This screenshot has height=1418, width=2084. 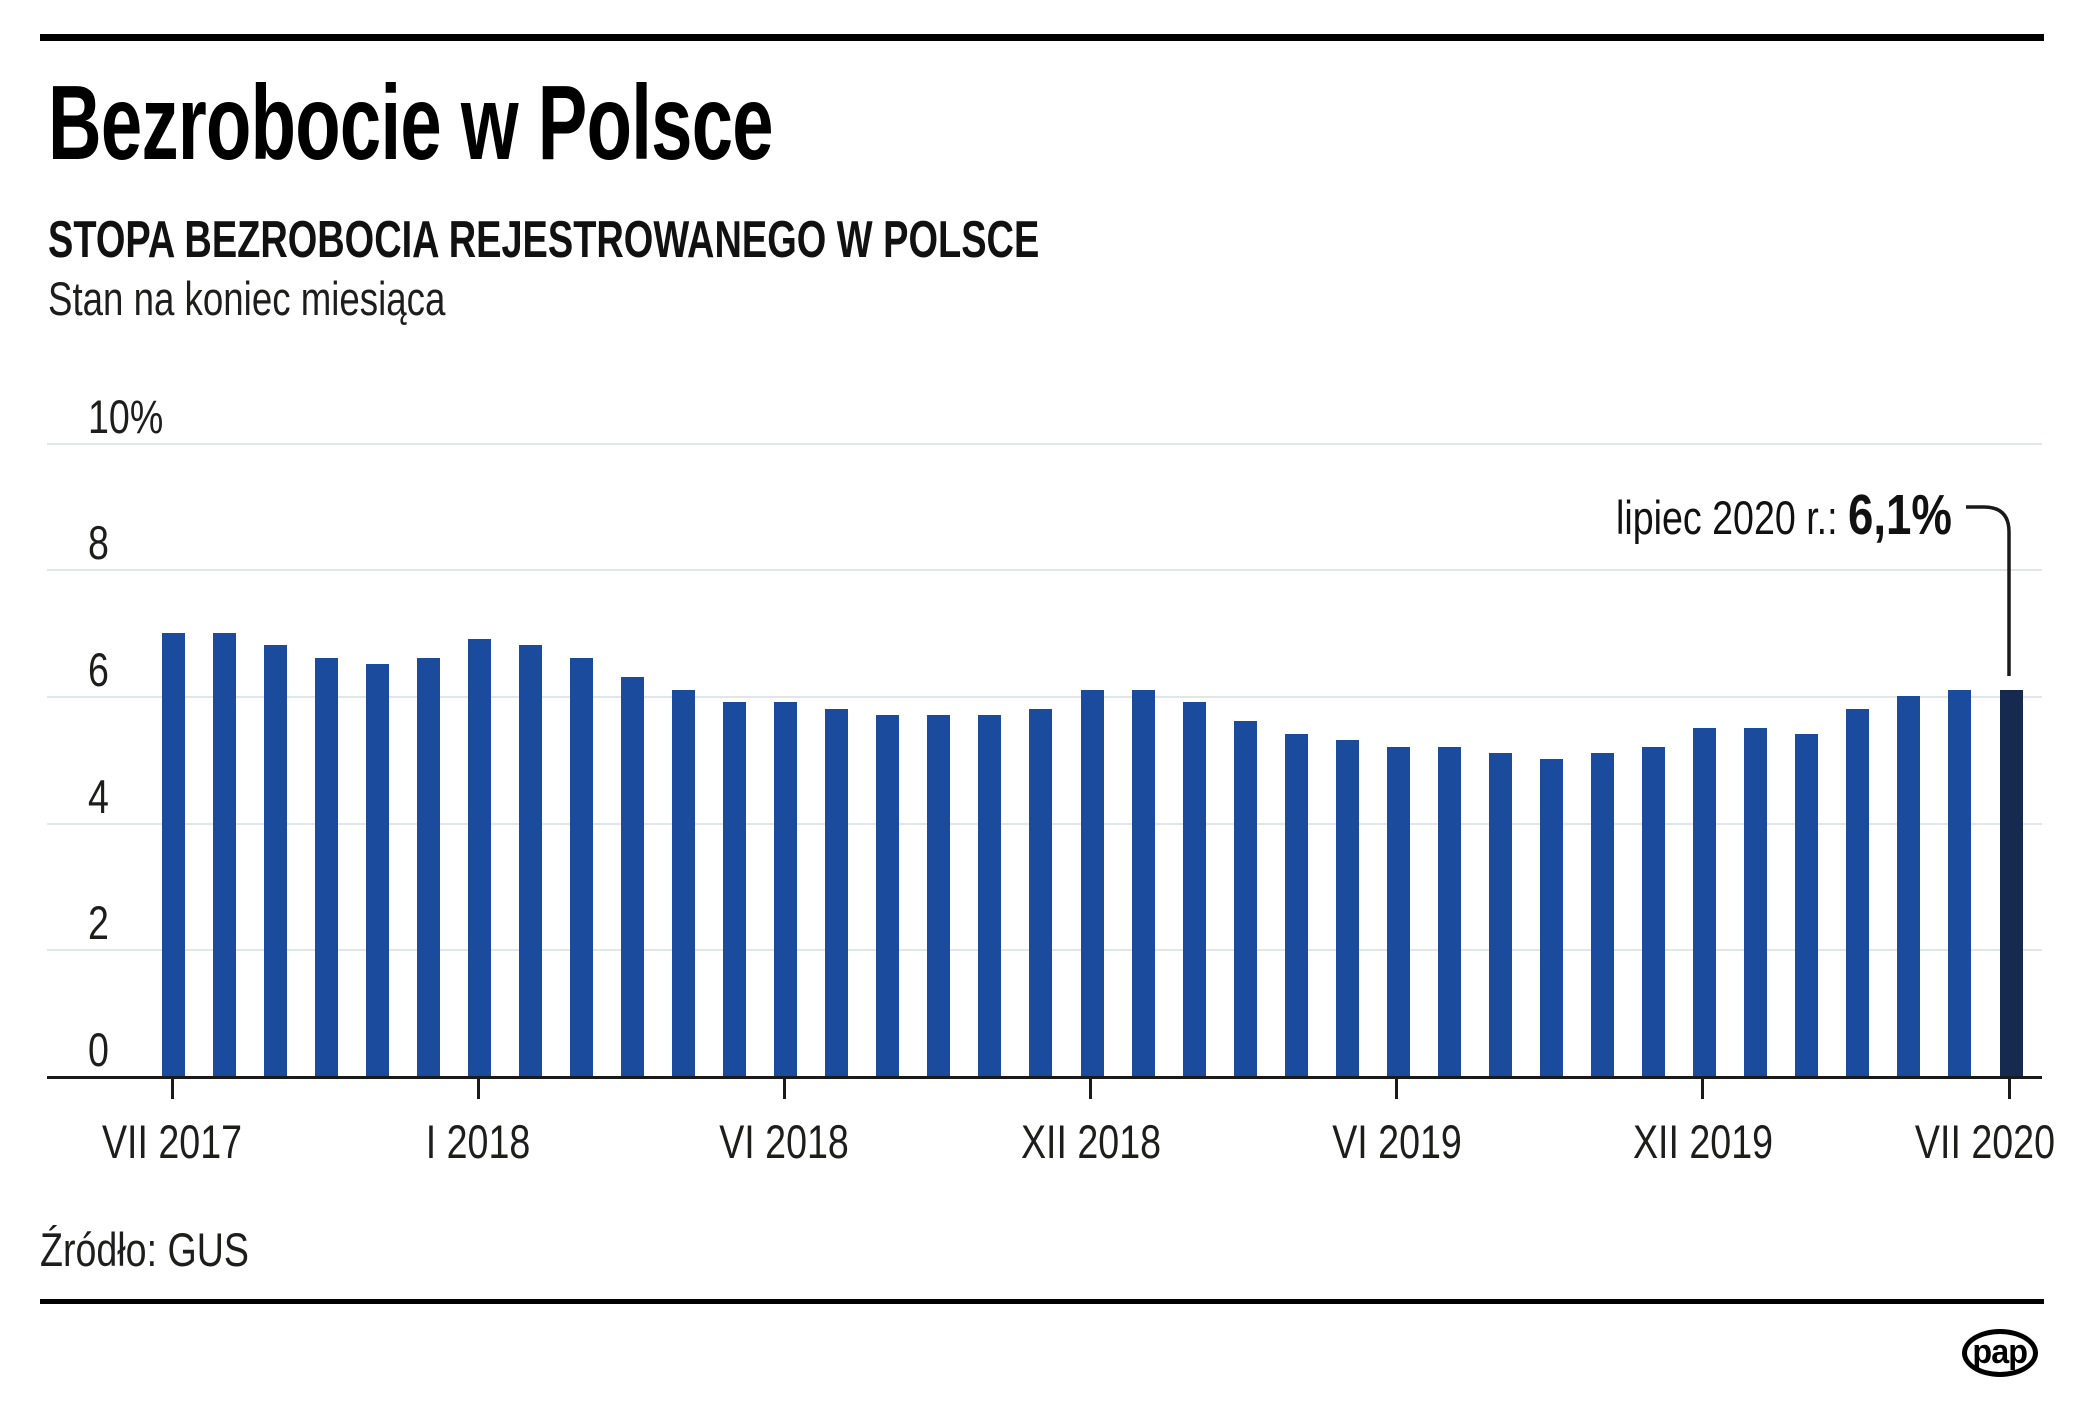 I want to click on annotation: lipiec 2020 r.: 6,1%, so click(x=1784, y=515).